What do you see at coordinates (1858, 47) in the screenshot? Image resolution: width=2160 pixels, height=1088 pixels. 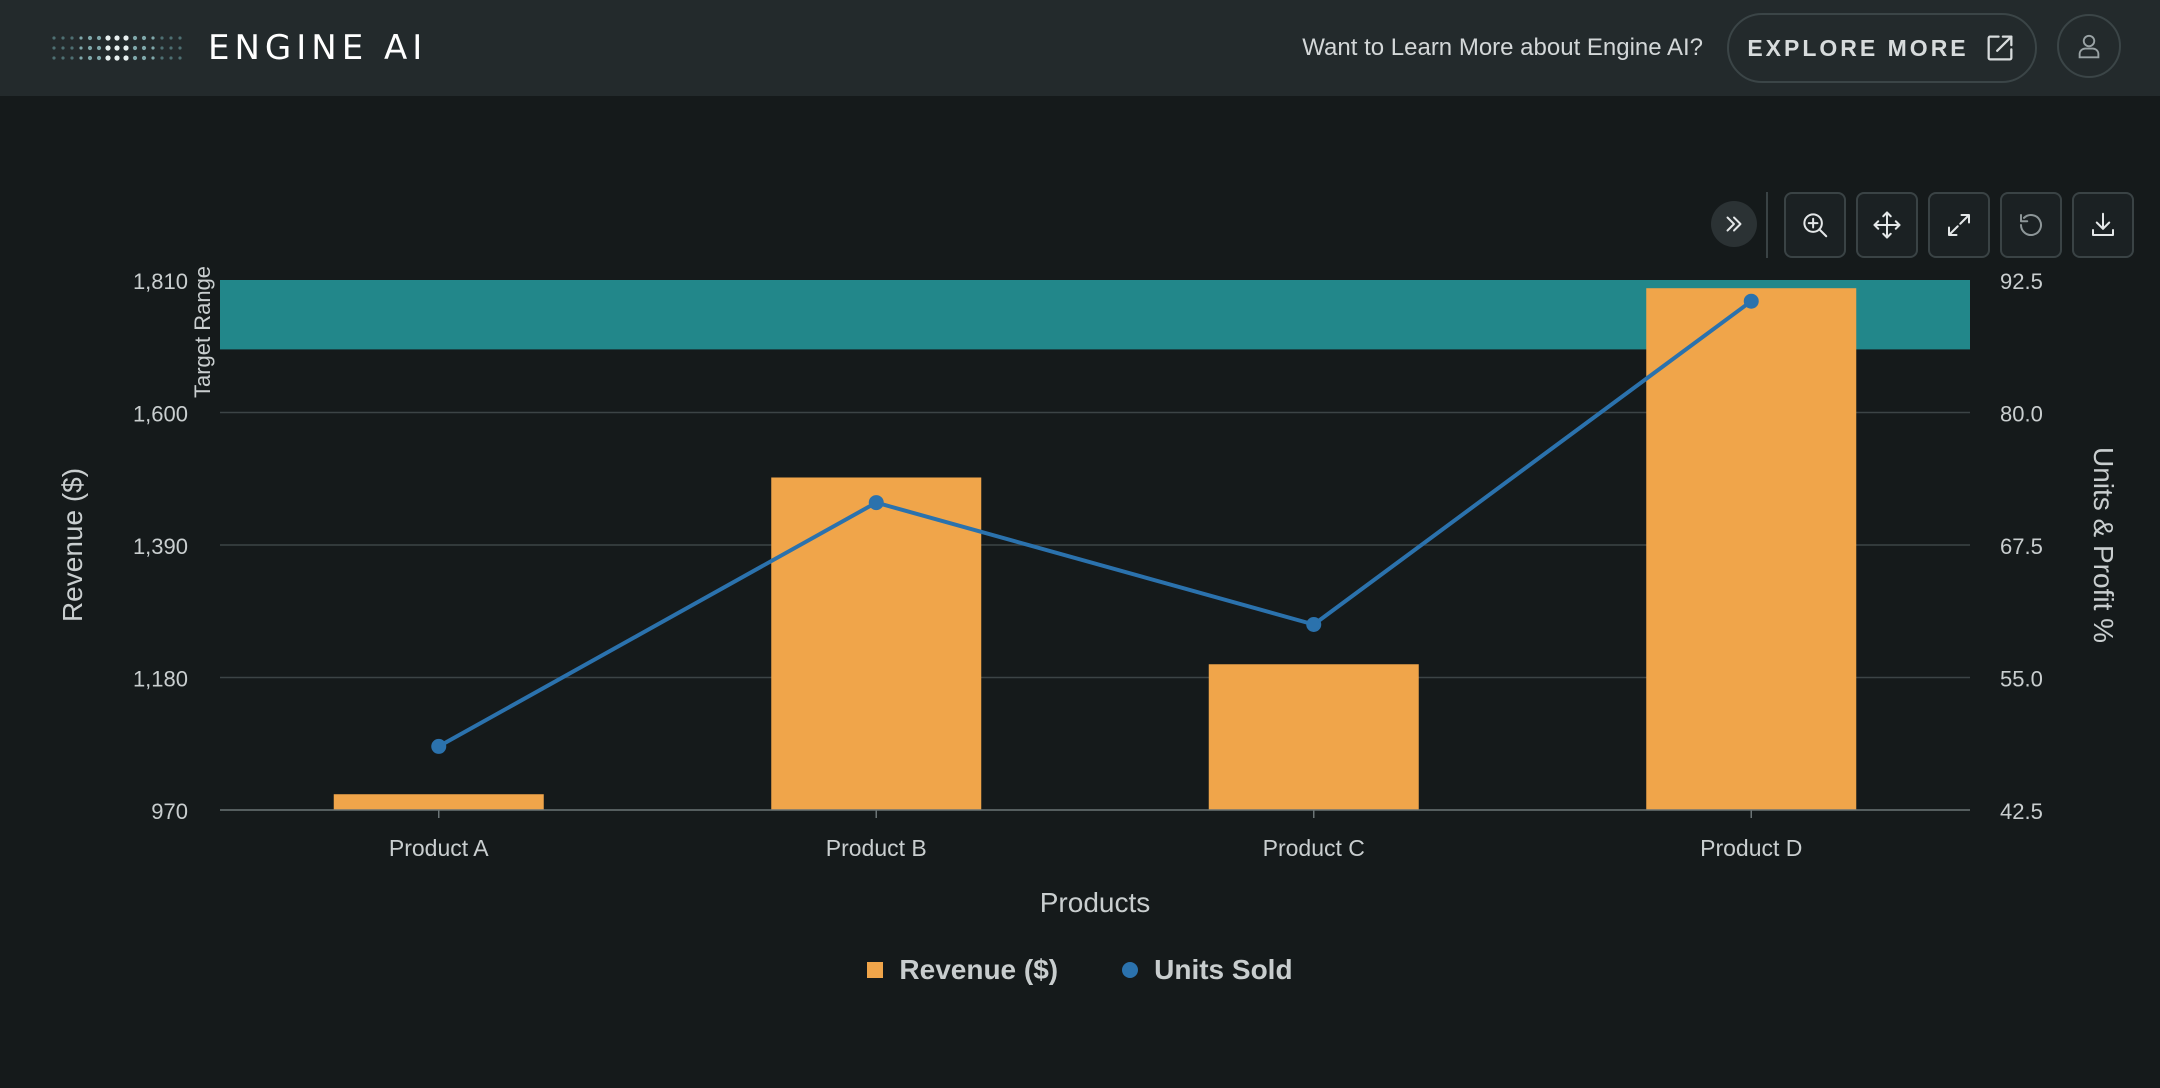 I see `explore-more-label: EXPLORE MORE` at bounding box center [1858, 47].